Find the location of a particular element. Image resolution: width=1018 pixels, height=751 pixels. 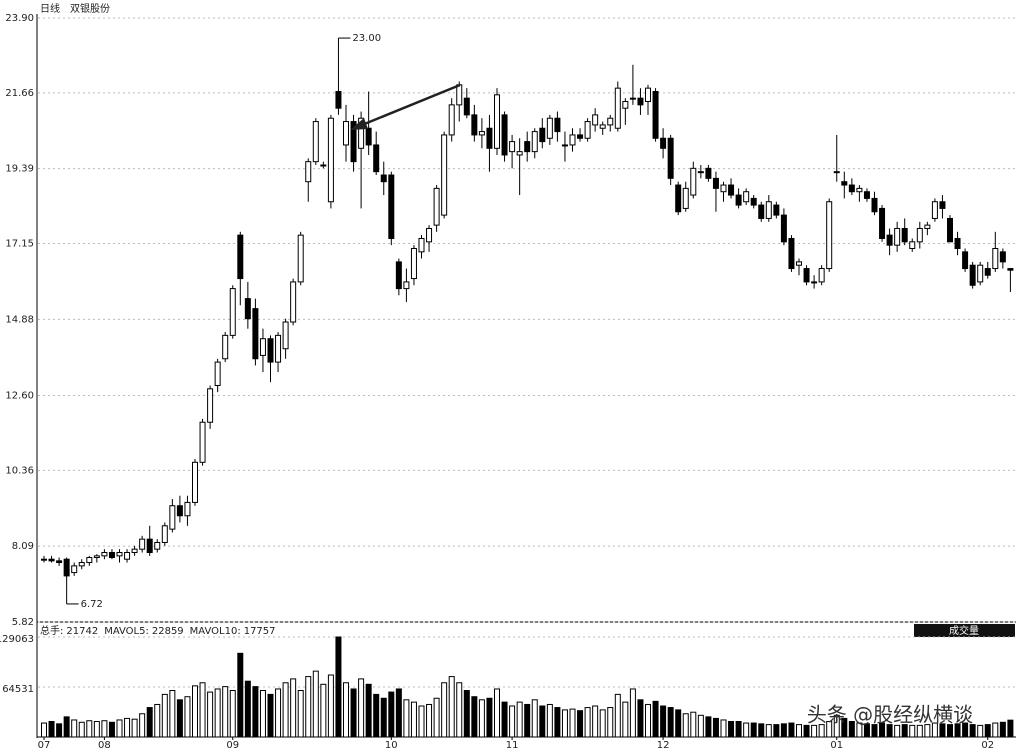

arrow is located at coordinates (405, 106).